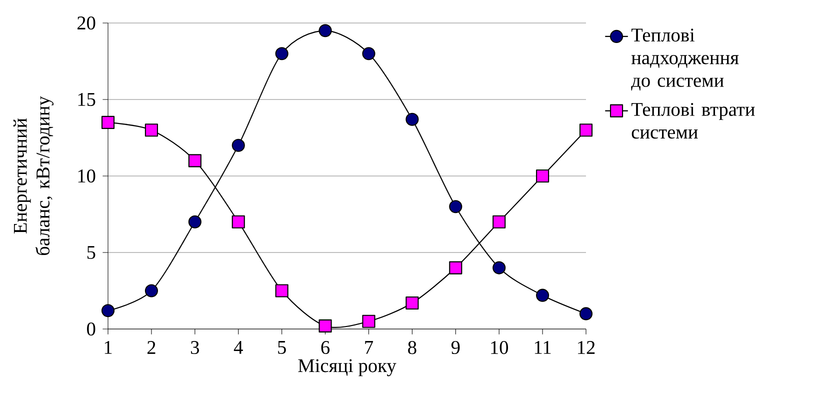 This screenshot has width=813, height=405. What do you see at coordinates (455, 347) in the screenshot?
I see `x-tick-label: 9` at bounding box center [455, 347].